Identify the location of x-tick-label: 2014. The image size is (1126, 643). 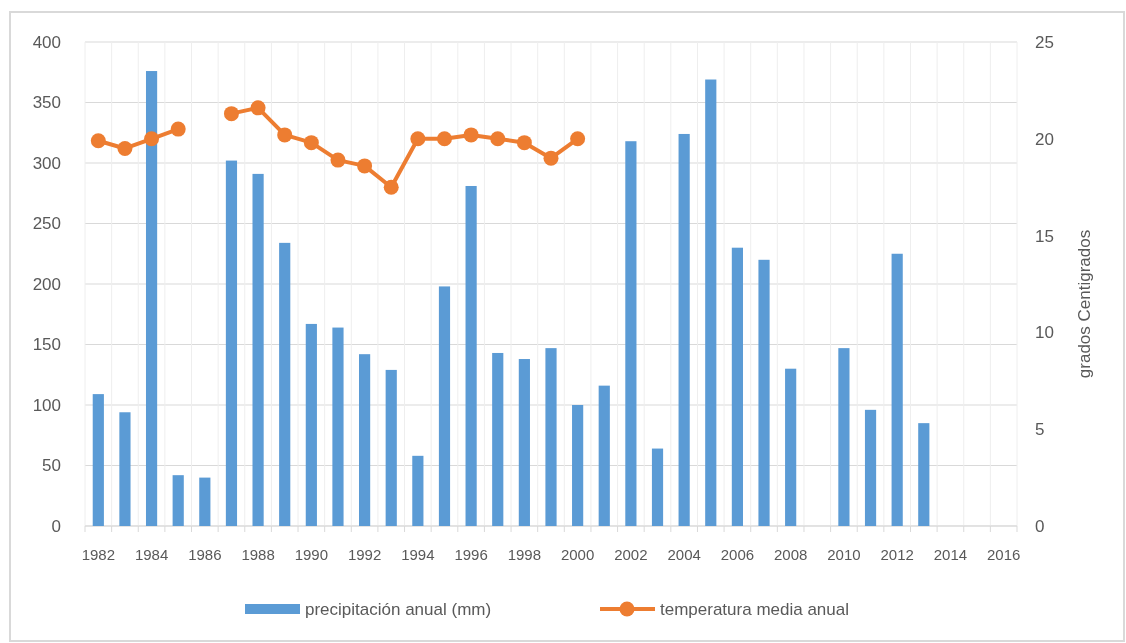
(950, 554).